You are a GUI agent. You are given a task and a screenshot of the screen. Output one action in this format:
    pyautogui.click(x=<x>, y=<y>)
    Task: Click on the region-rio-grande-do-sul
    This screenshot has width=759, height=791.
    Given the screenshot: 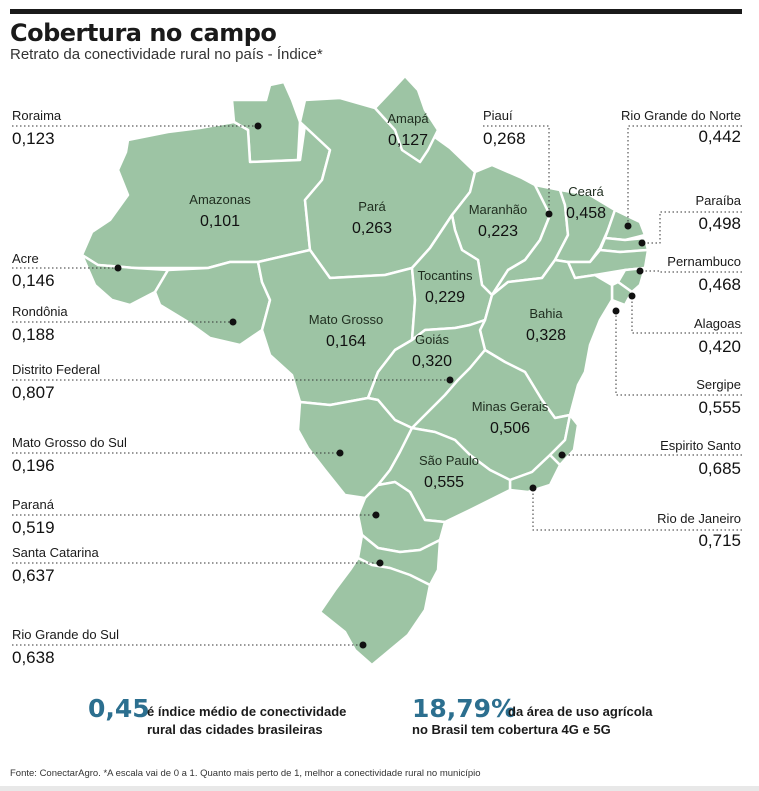 What is the action you would take?
    pyautogui.click(x=375, y=611)
    